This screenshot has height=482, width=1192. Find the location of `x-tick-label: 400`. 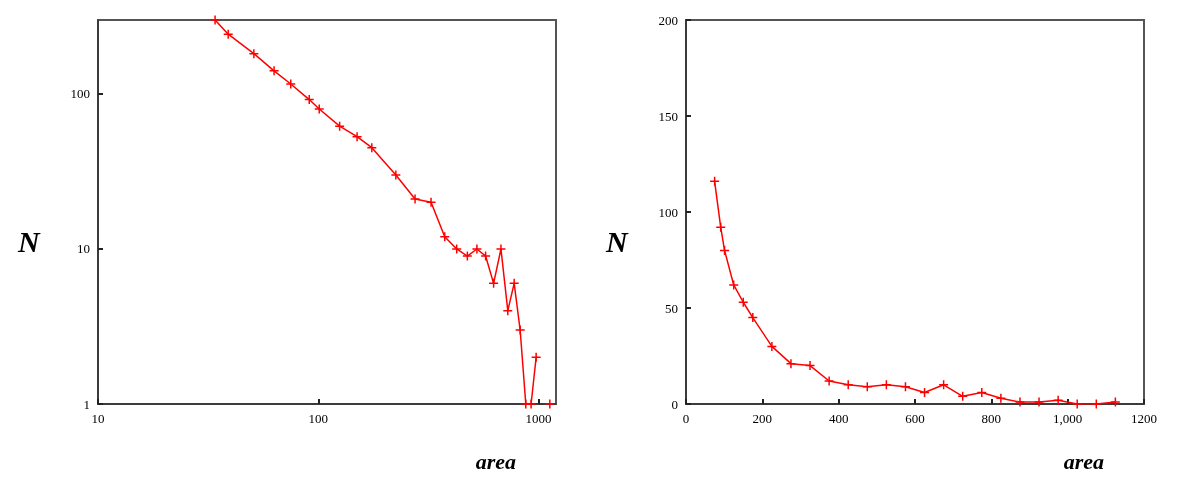

x-tick-label: 400 is located at coordinates (838, 418).